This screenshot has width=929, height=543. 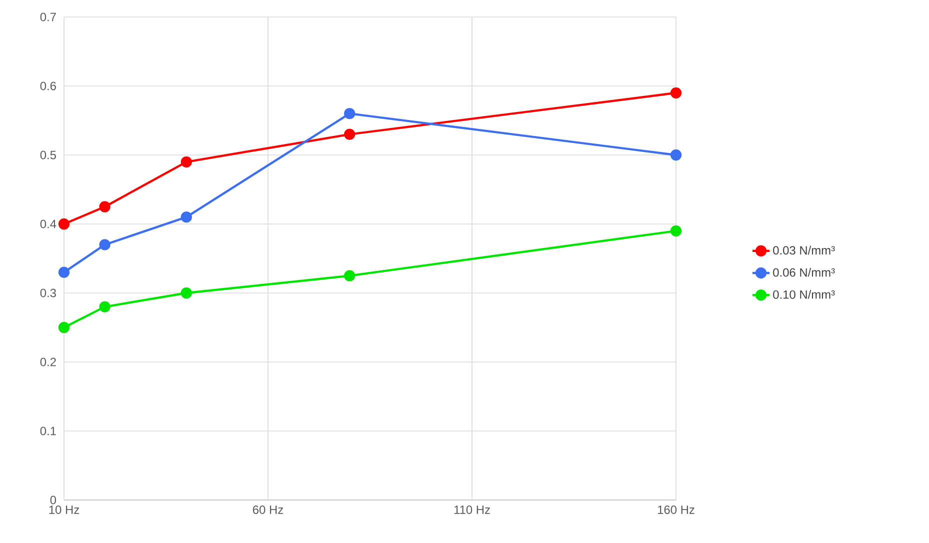 I want to click on legend-label: 0.03 N/mm³, so click(x=804, y=250).